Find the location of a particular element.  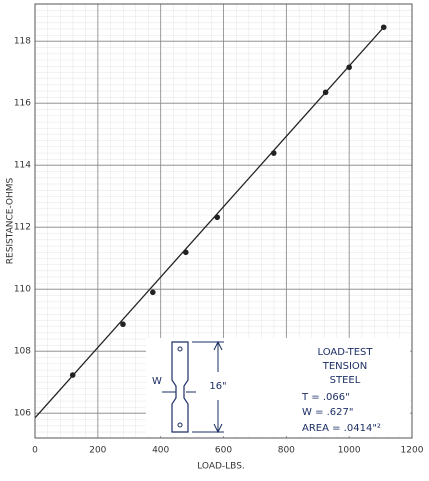

y-tick-label: 112 is located at coordinates (22, 228).